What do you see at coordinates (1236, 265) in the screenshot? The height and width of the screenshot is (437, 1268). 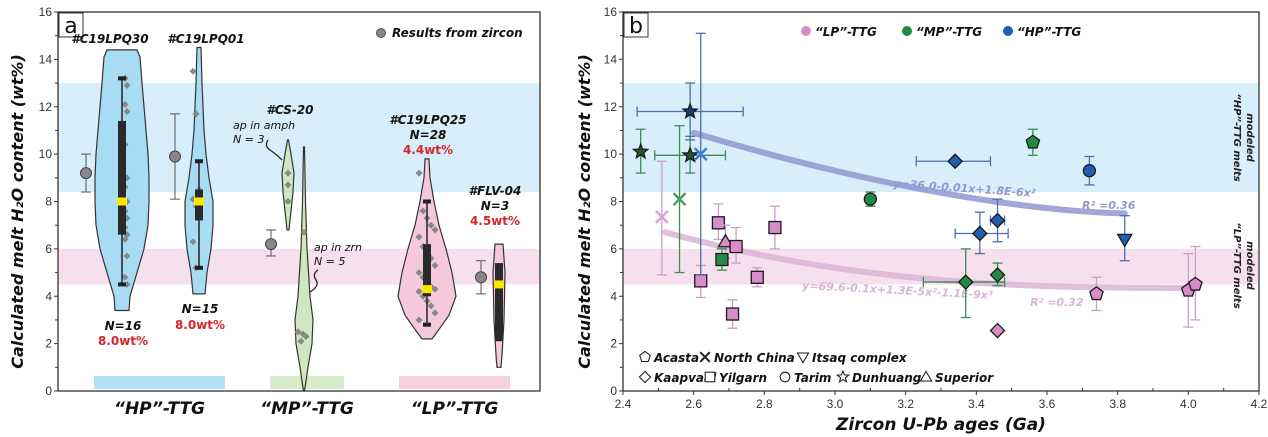 I see `lp-band-label: “LP”-TTG melts` at bounding box center [1236, 265].